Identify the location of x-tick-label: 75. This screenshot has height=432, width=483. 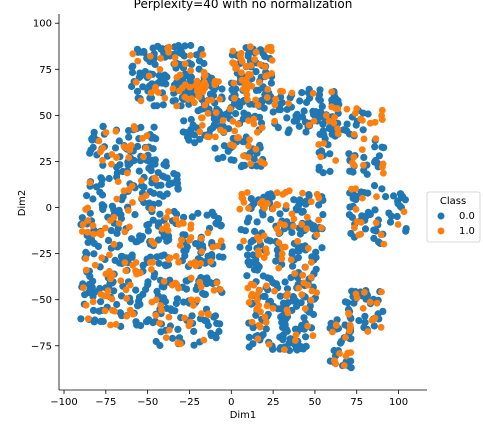
(356, 402).